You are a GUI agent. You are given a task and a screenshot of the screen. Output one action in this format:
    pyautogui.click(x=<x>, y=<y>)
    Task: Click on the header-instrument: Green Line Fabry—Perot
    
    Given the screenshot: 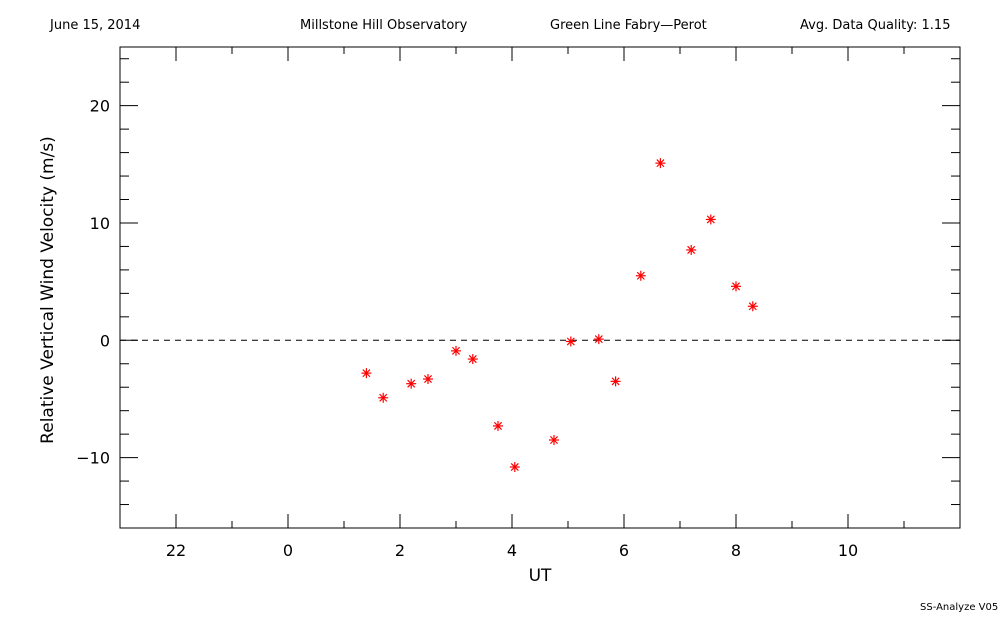 What is the action you would take?
    pyautogui.click(x=628, y=25)
    